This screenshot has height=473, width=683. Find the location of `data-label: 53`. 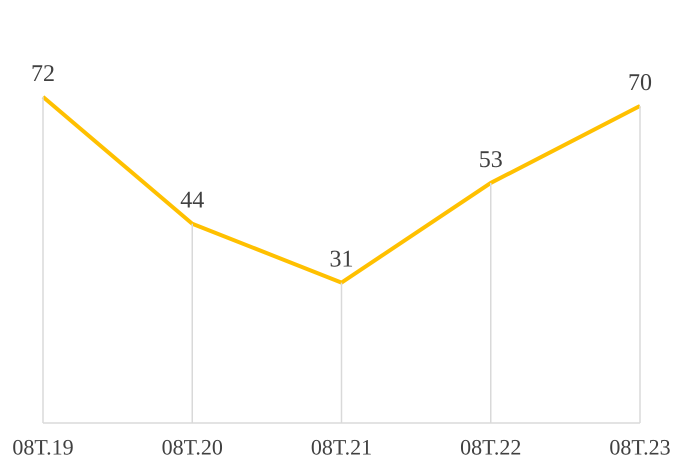

data-label: 53 is located at coordinates (490, 159).